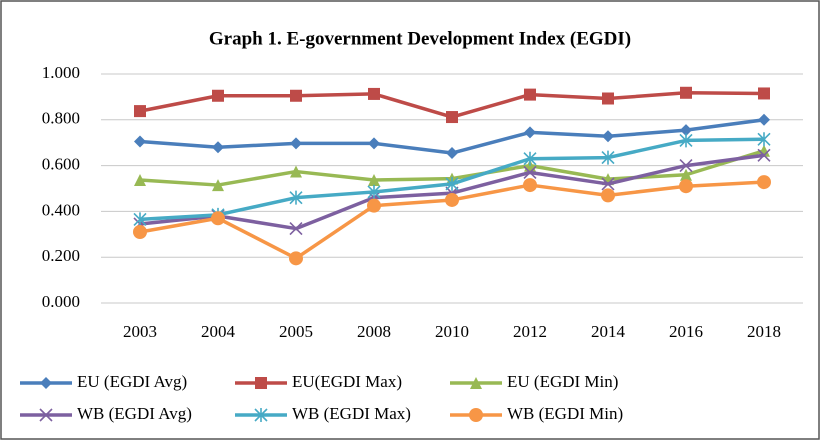 This screenshot has width=820, height=440. Describe the element at coordinates (608, 331) in the screenshot. I see `x-tick-label: 2014` at that location.